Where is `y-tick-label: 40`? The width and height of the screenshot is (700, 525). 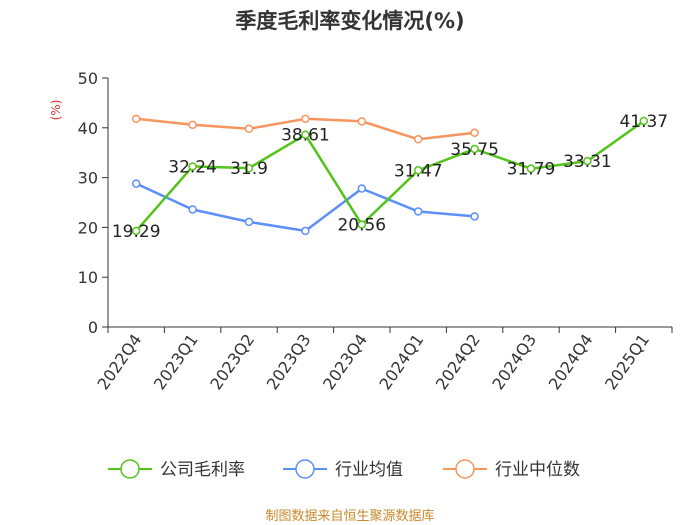
y-tick-label: 40 is located at coordinates (88, 128).